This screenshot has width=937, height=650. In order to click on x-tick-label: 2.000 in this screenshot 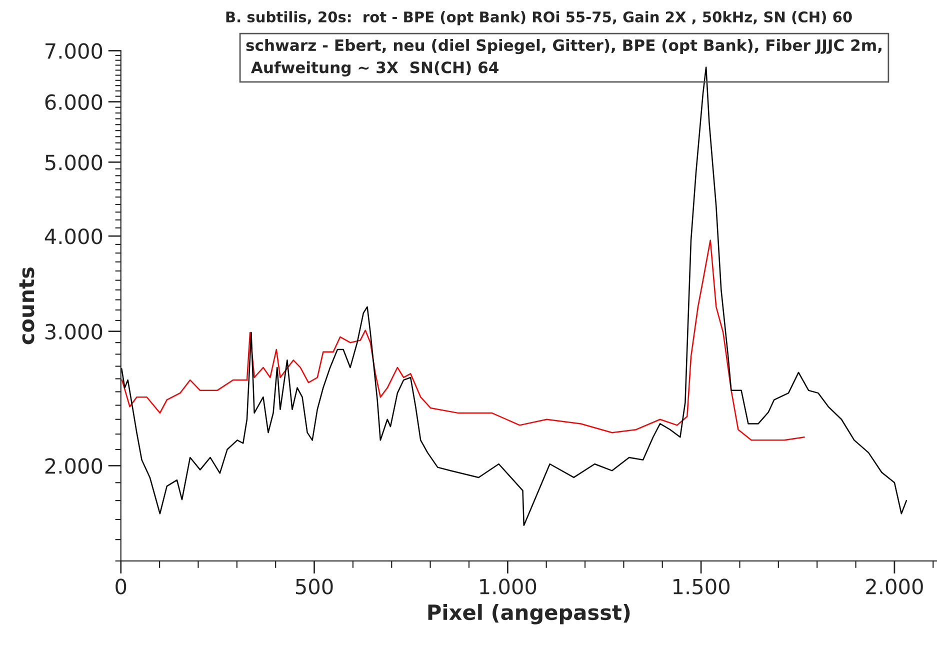, I will do `click(894, 586)`.